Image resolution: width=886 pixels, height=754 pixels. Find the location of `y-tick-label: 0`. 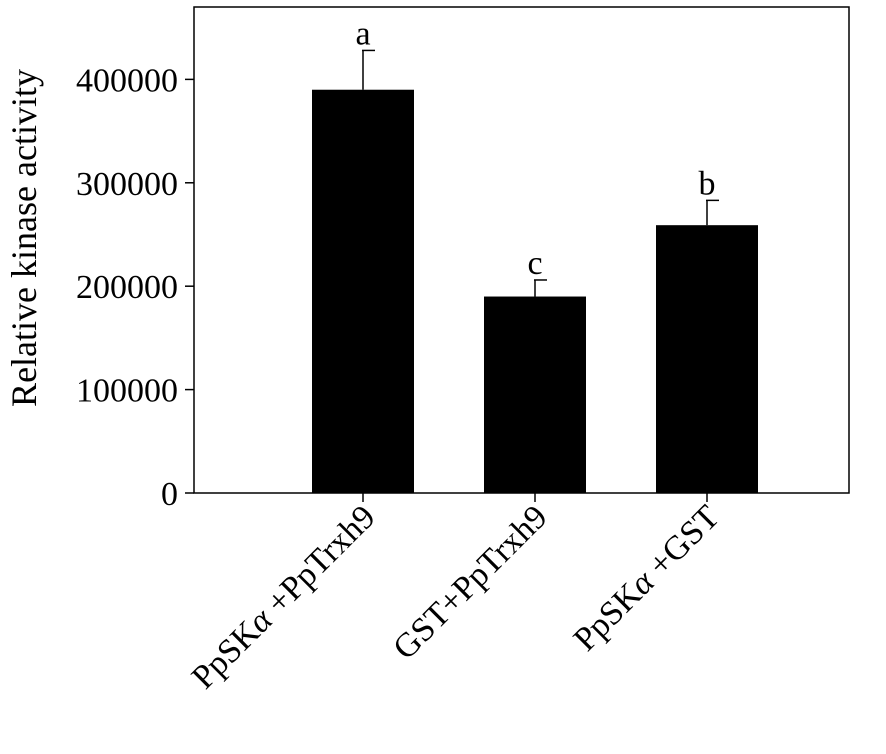

y-tick-label: 0 is located at coordinates (169, 494).